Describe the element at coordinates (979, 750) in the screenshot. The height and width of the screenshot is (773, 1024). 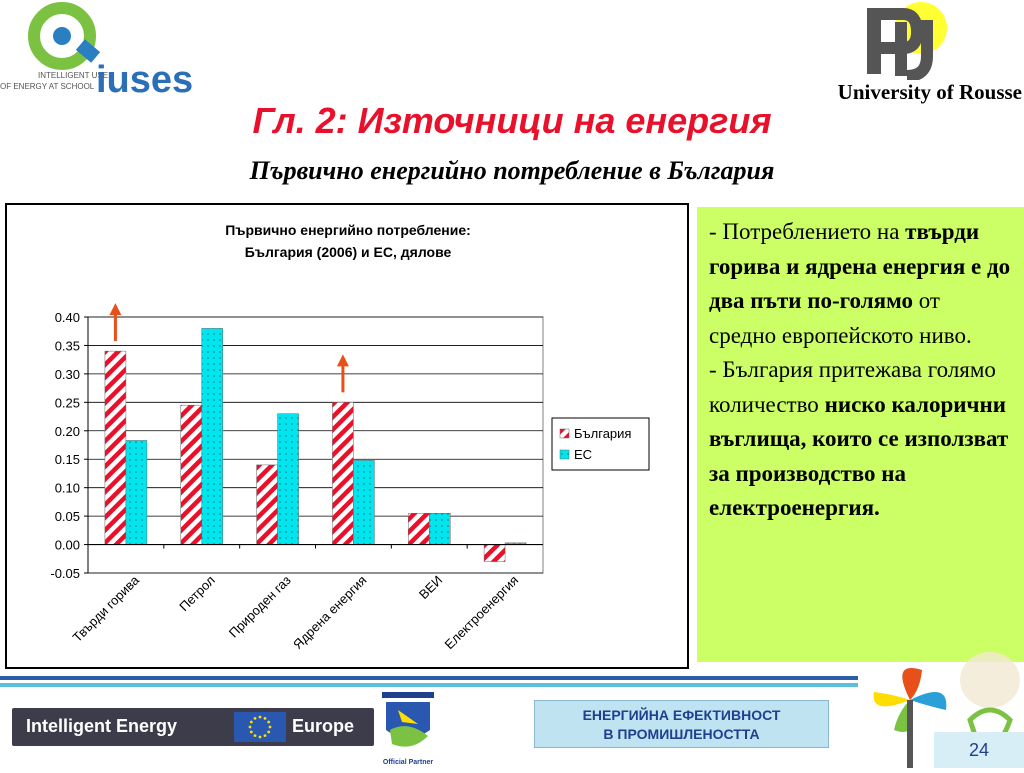
I see `page-number: 24` at that location.